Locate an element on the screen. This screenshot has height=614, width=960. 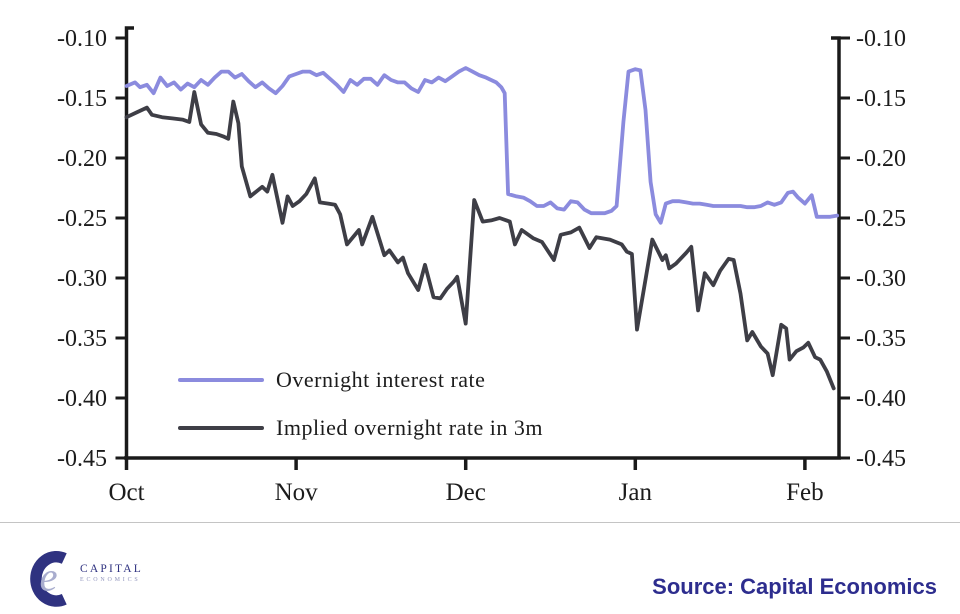
y-axis-label-right: -0.15 is located at coordinates (881, 99).